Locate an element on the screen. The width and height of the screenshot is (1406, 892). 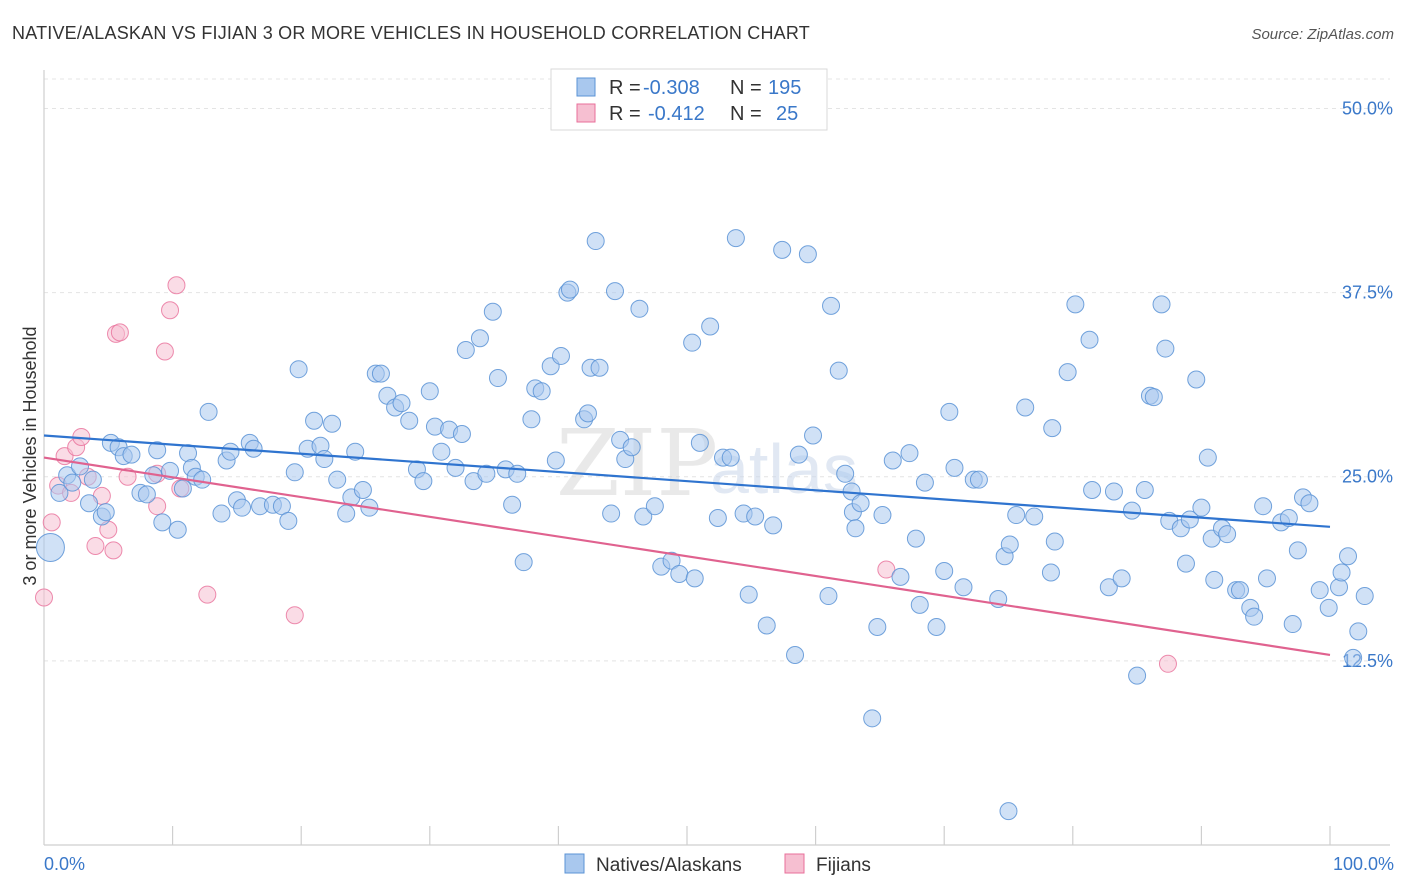
bottom-legend-fijians: Fijians is located at coordinates (843, 865).